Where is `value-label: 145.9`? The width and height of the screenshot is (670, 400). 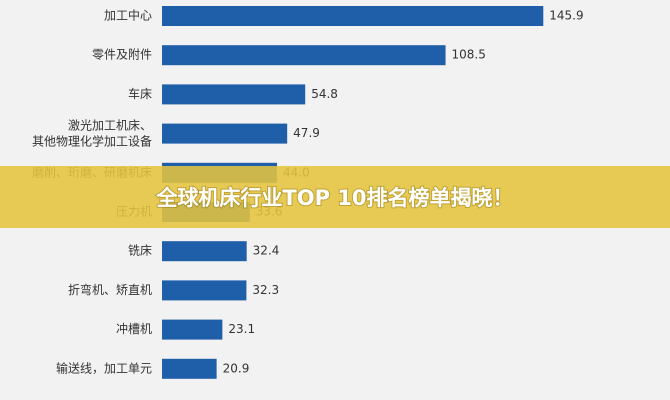
value-label: 145.9 is located at coordinates (566, 16).